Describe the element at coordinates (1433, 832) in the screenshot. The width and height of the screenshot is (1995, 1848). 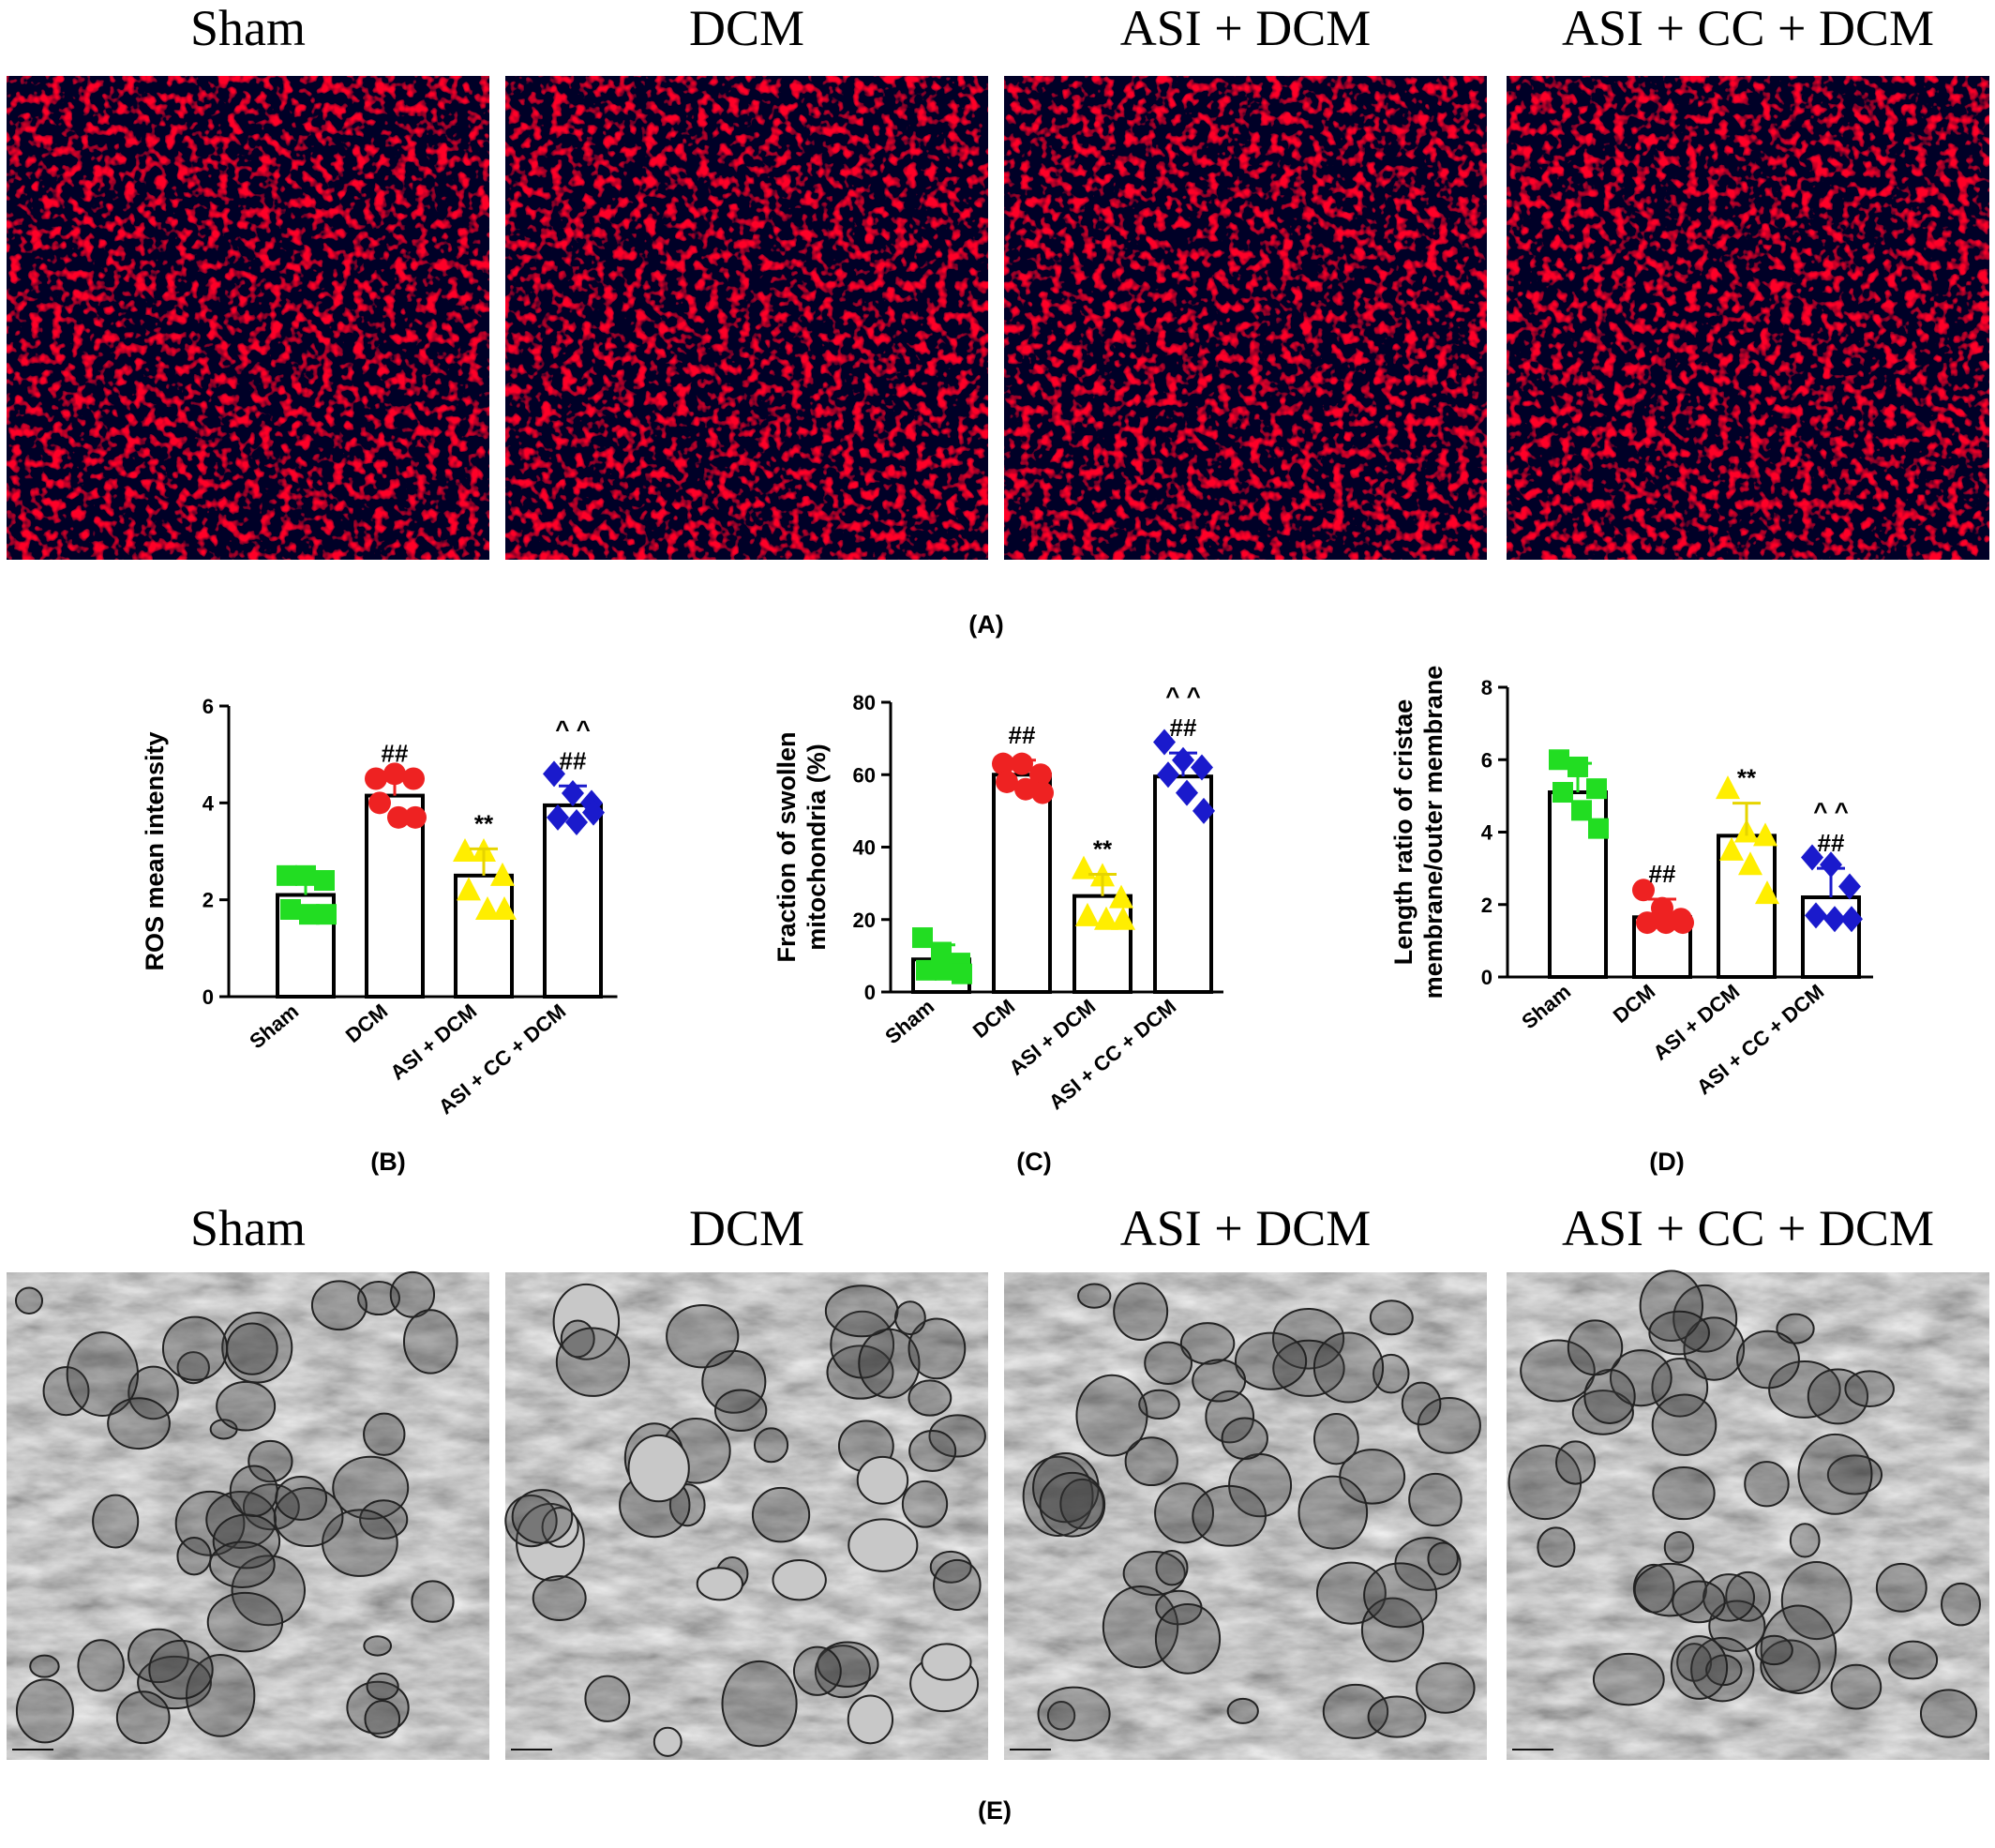
I see `y-axis-label: membrane/outer membrane` at that location.